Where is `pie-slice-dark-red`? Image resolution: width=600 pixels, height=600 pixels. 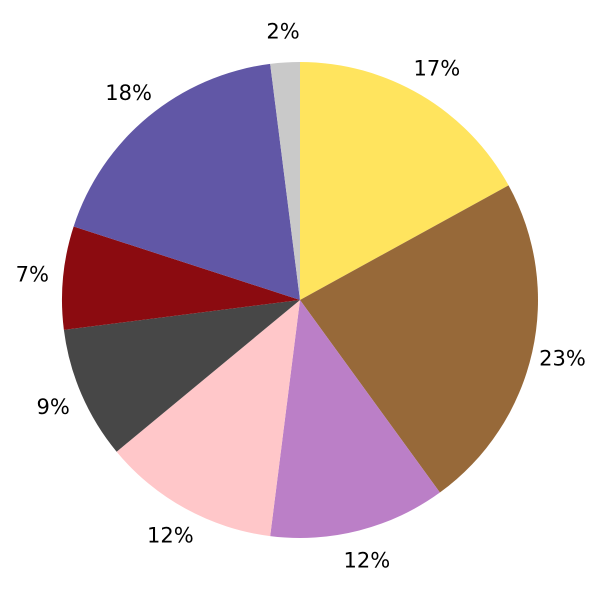 pie-slice-dark-red is located at coordinates (181, 278).